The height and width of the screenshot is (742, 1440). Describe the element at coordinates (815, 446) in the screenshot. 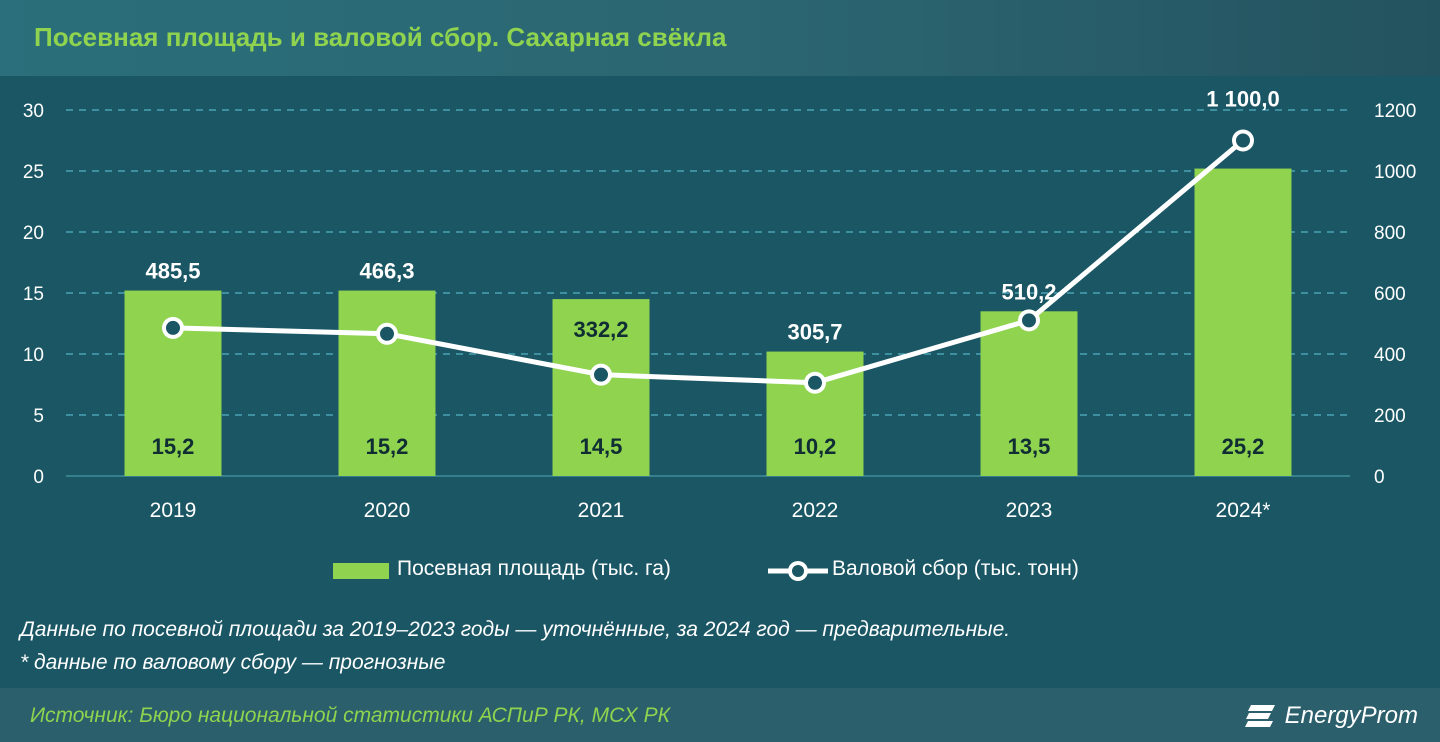

I see `bar-value-label: 10,2` at that location.